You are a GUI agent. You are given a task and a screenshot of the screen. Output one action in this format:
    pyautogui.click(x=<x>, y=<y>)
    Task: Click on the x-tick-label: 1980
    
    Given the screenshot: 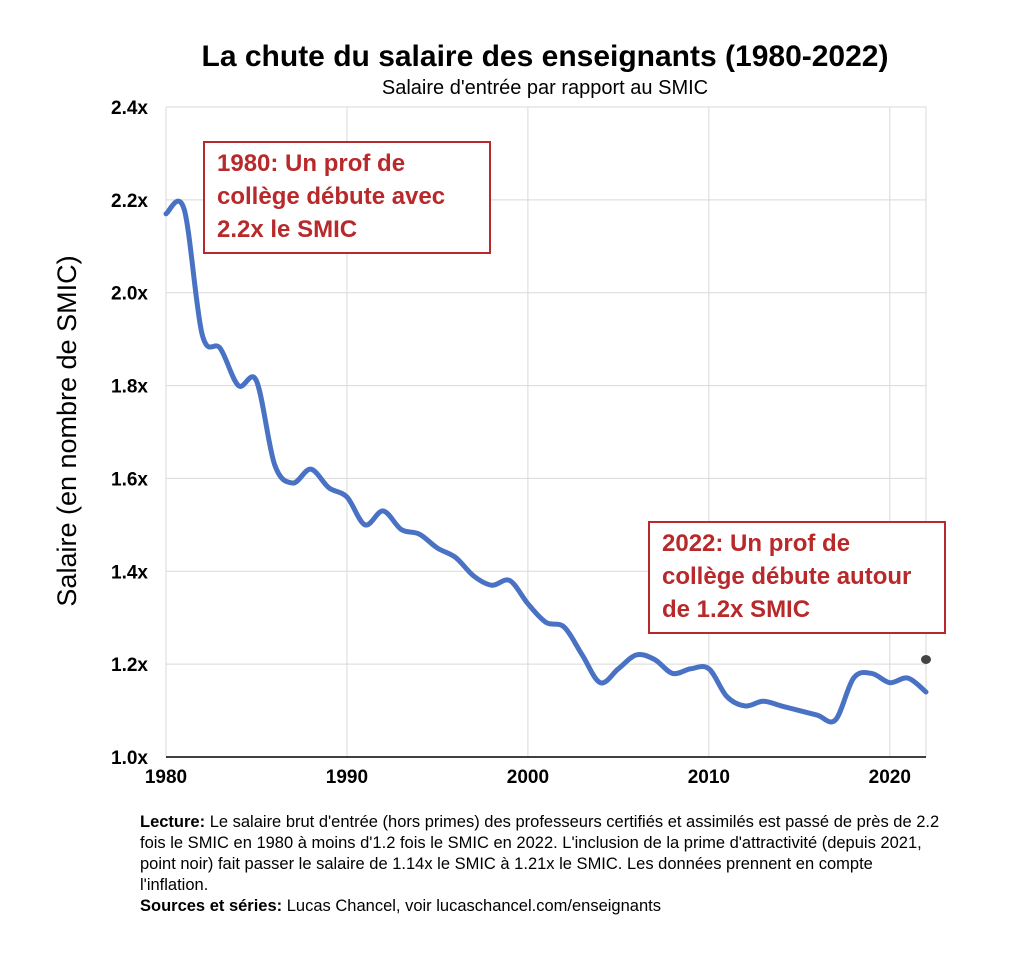 What is the action you would take?
    pyautogui.click(x=166, y=777)
    